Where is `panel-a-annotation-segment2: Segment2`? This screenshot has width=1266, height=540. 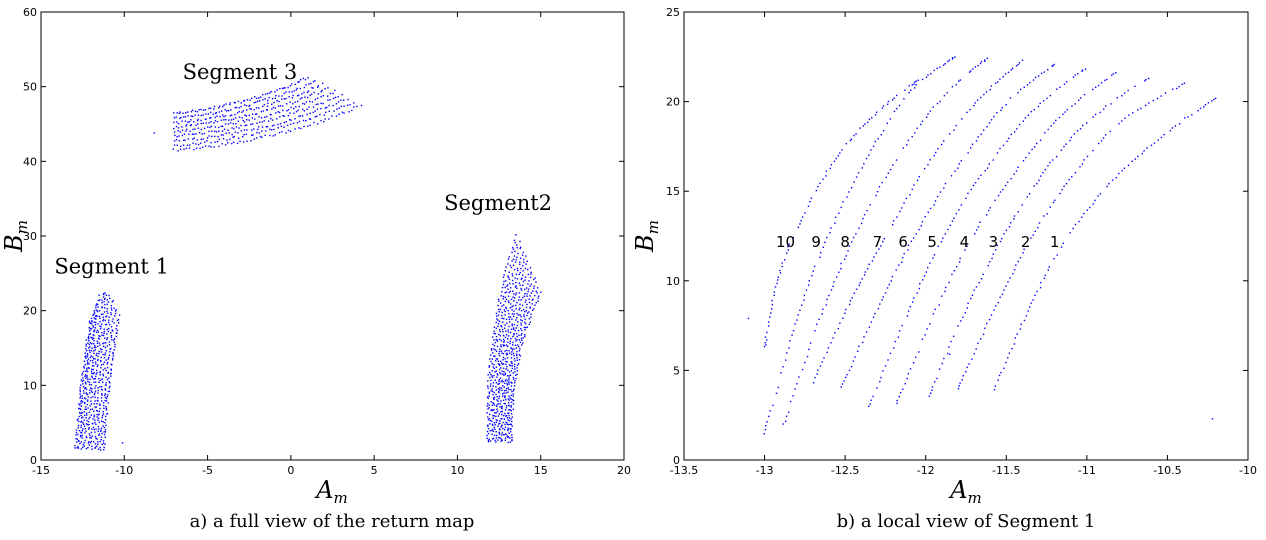
panel-a-annotation-segment2: Segment2 is located at coordinates (498, 203).